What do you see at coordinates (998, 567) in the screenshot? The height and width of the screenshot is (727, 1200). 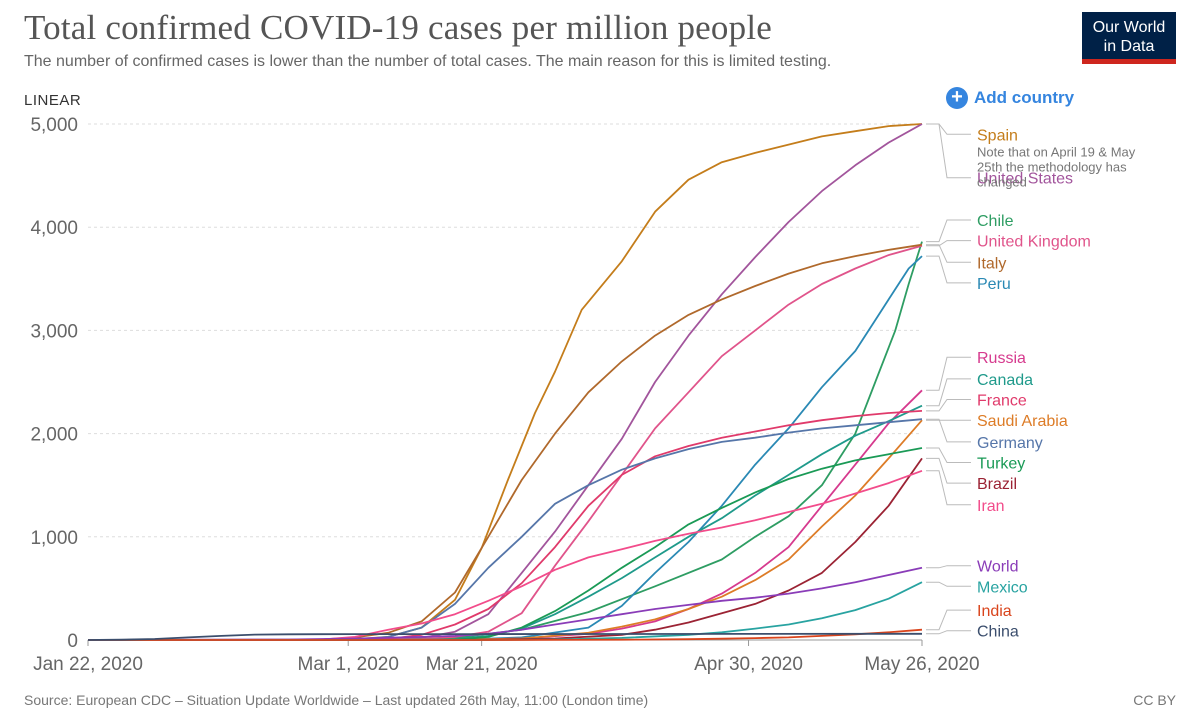 I see `legend-label-world: World` at bounding box center [998, 567].